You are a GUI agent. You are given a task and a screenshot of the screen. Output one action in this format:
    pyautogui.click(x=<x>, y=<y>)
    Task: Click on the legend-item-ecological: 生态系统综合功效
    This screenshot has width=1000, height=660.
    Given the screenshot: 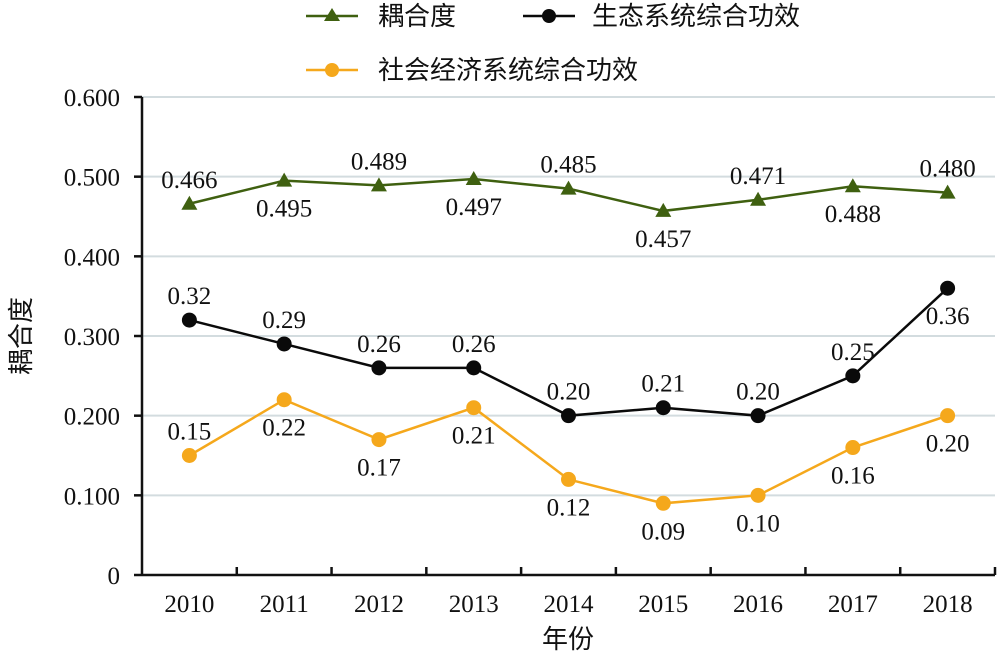 What is the action you would take?
    pyautogui.click(x=661, y=16)
    